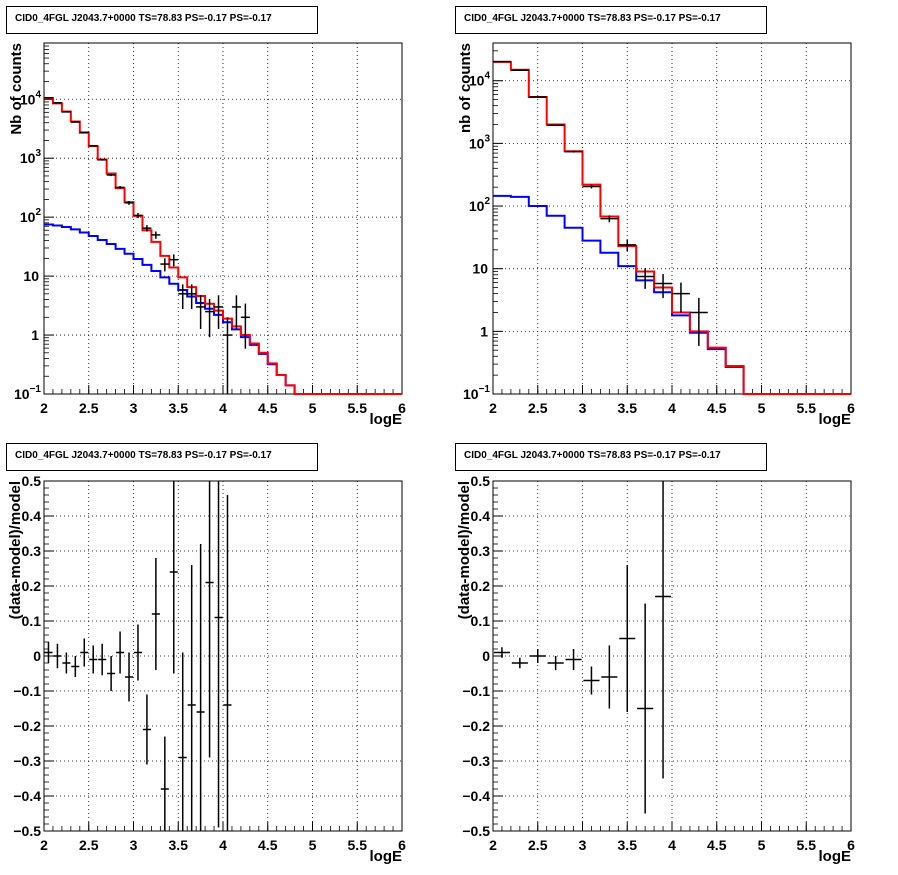 This screenshot has height=875, width=898. I want to click on y-axis-label: nb of counts, so click(465, 88).